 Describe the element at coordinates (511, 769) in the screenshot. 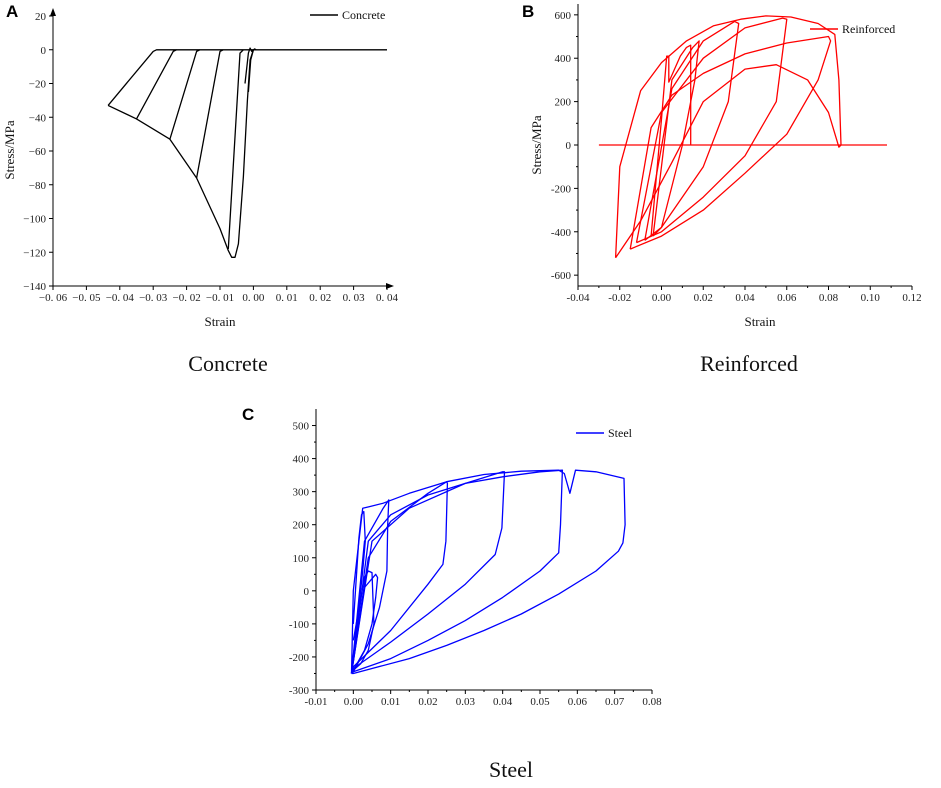

I see `caption-steel: Steel` at that location.